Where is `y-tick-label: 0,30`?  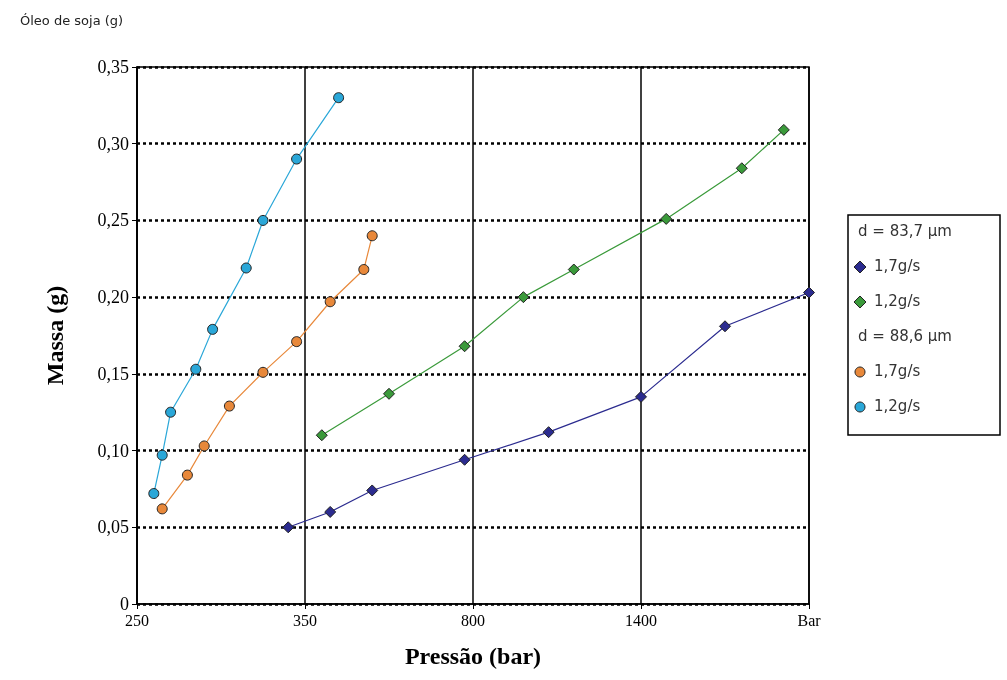 y-tick-label: 0,30 is located at coordinates (113, 143).